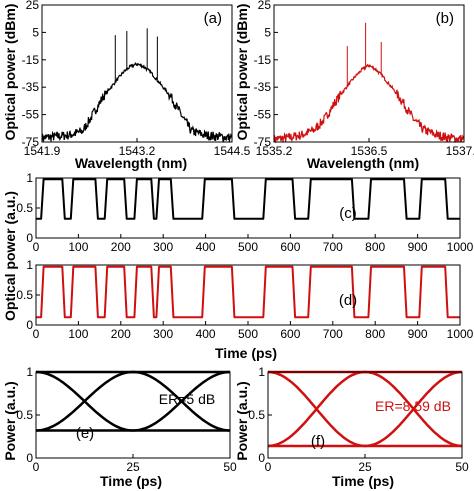 This screenshot has width=474, height=491. What do you see at coordinates (78, 247) in the screenshot?
I see `x-tick-label-c: 100` at bounding box center [78, 247].